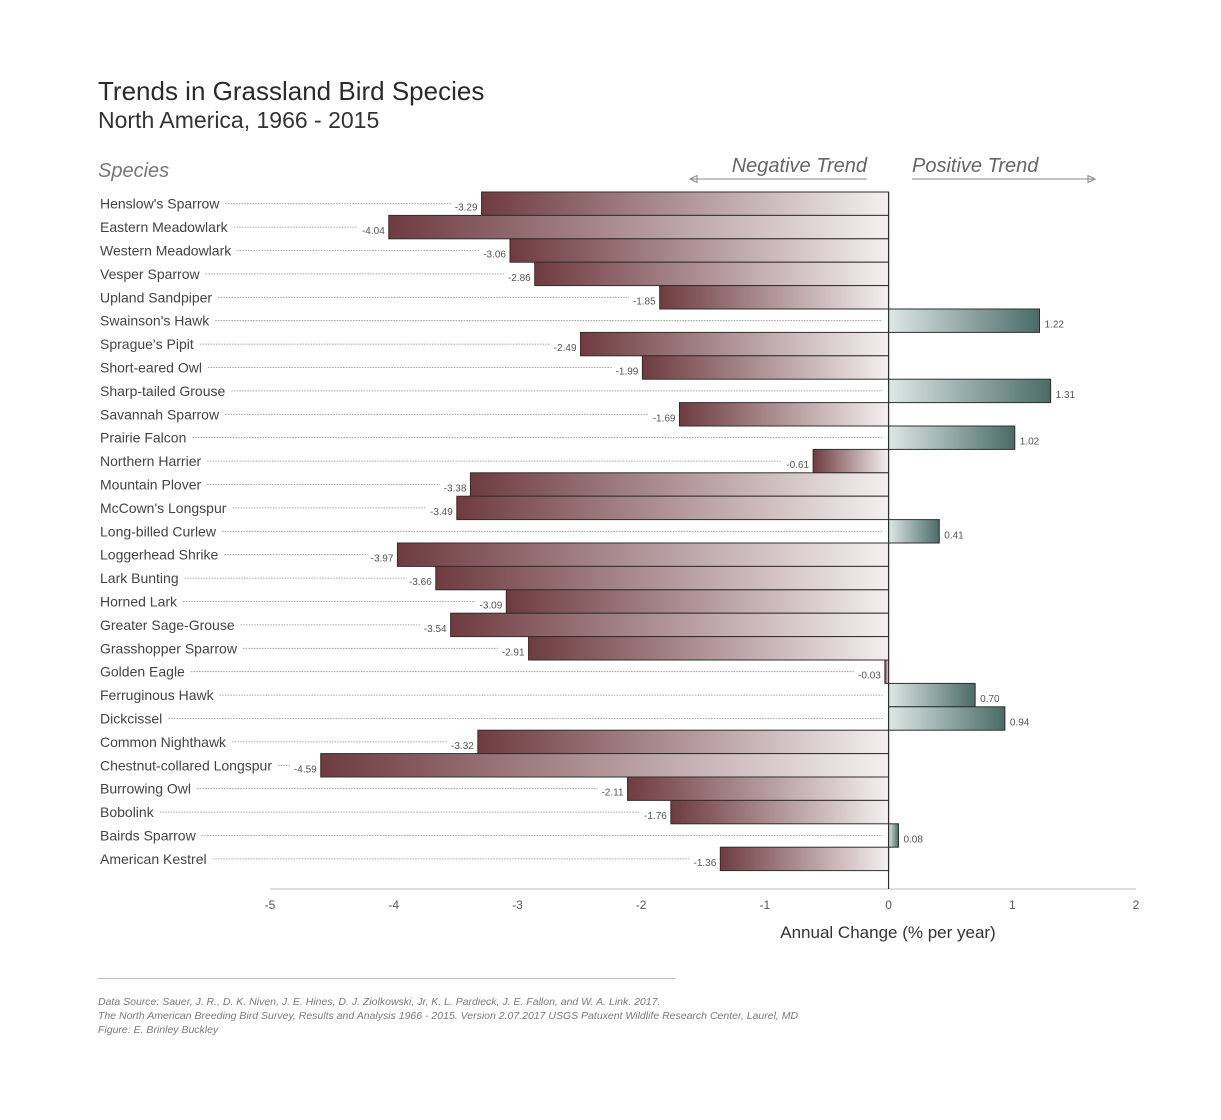  I want to click on species-label: McCown's Longspur, so click(163, 508).